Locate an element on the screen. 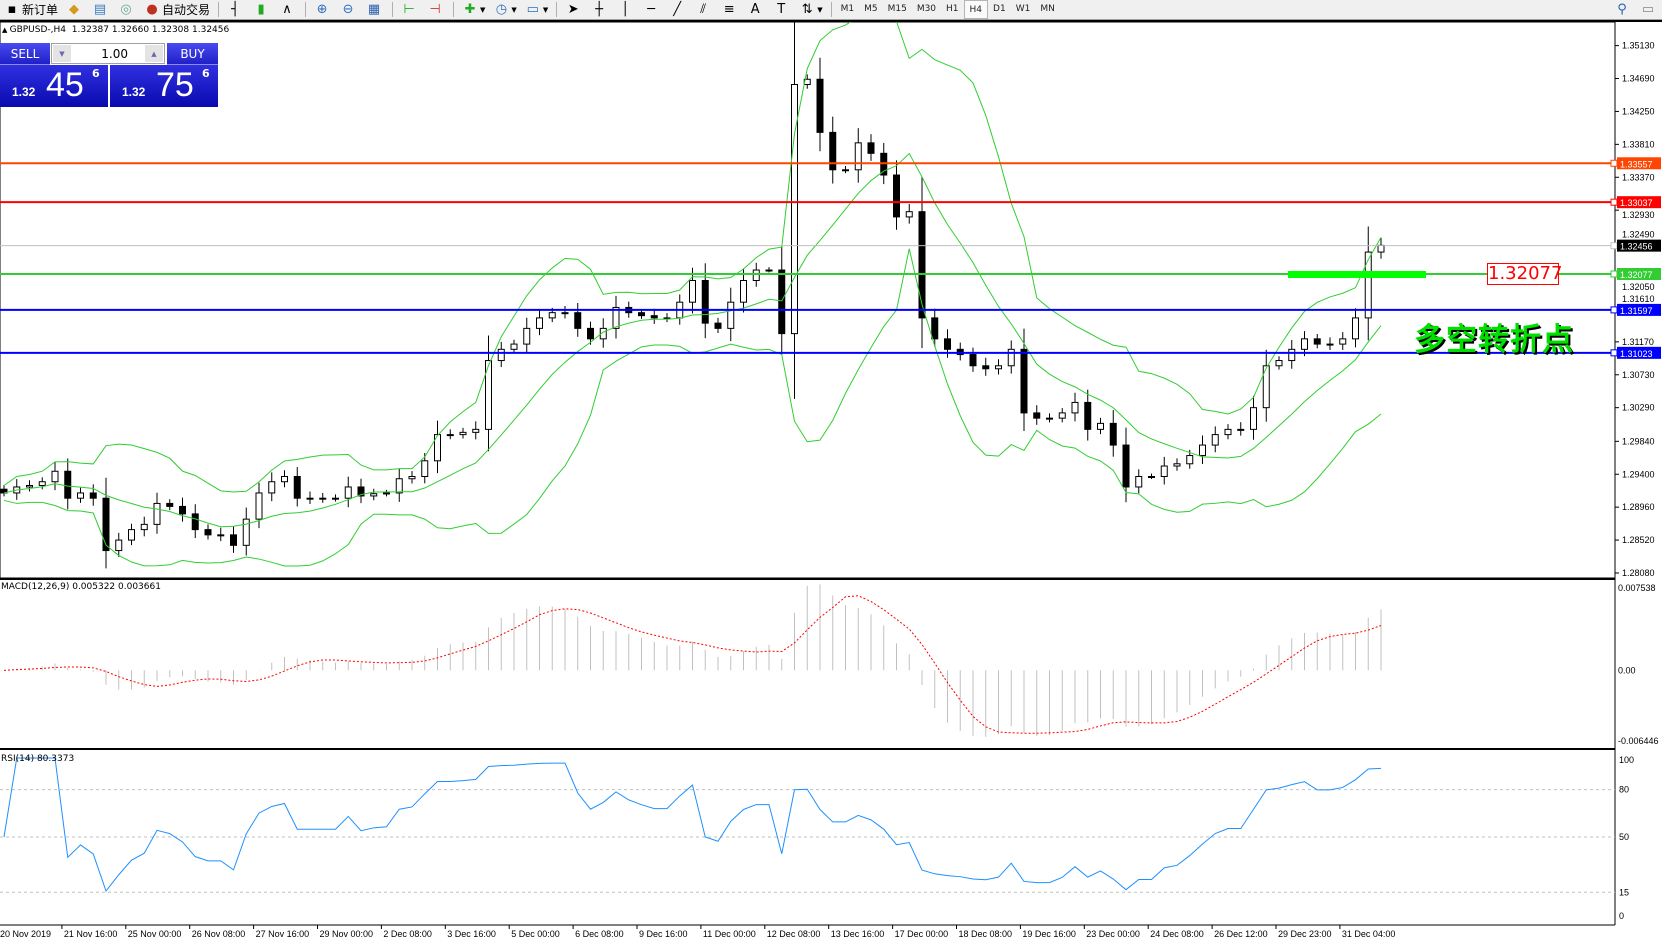 The image size is (1662, 944). text-button: A is located at coordinates (756, 9).